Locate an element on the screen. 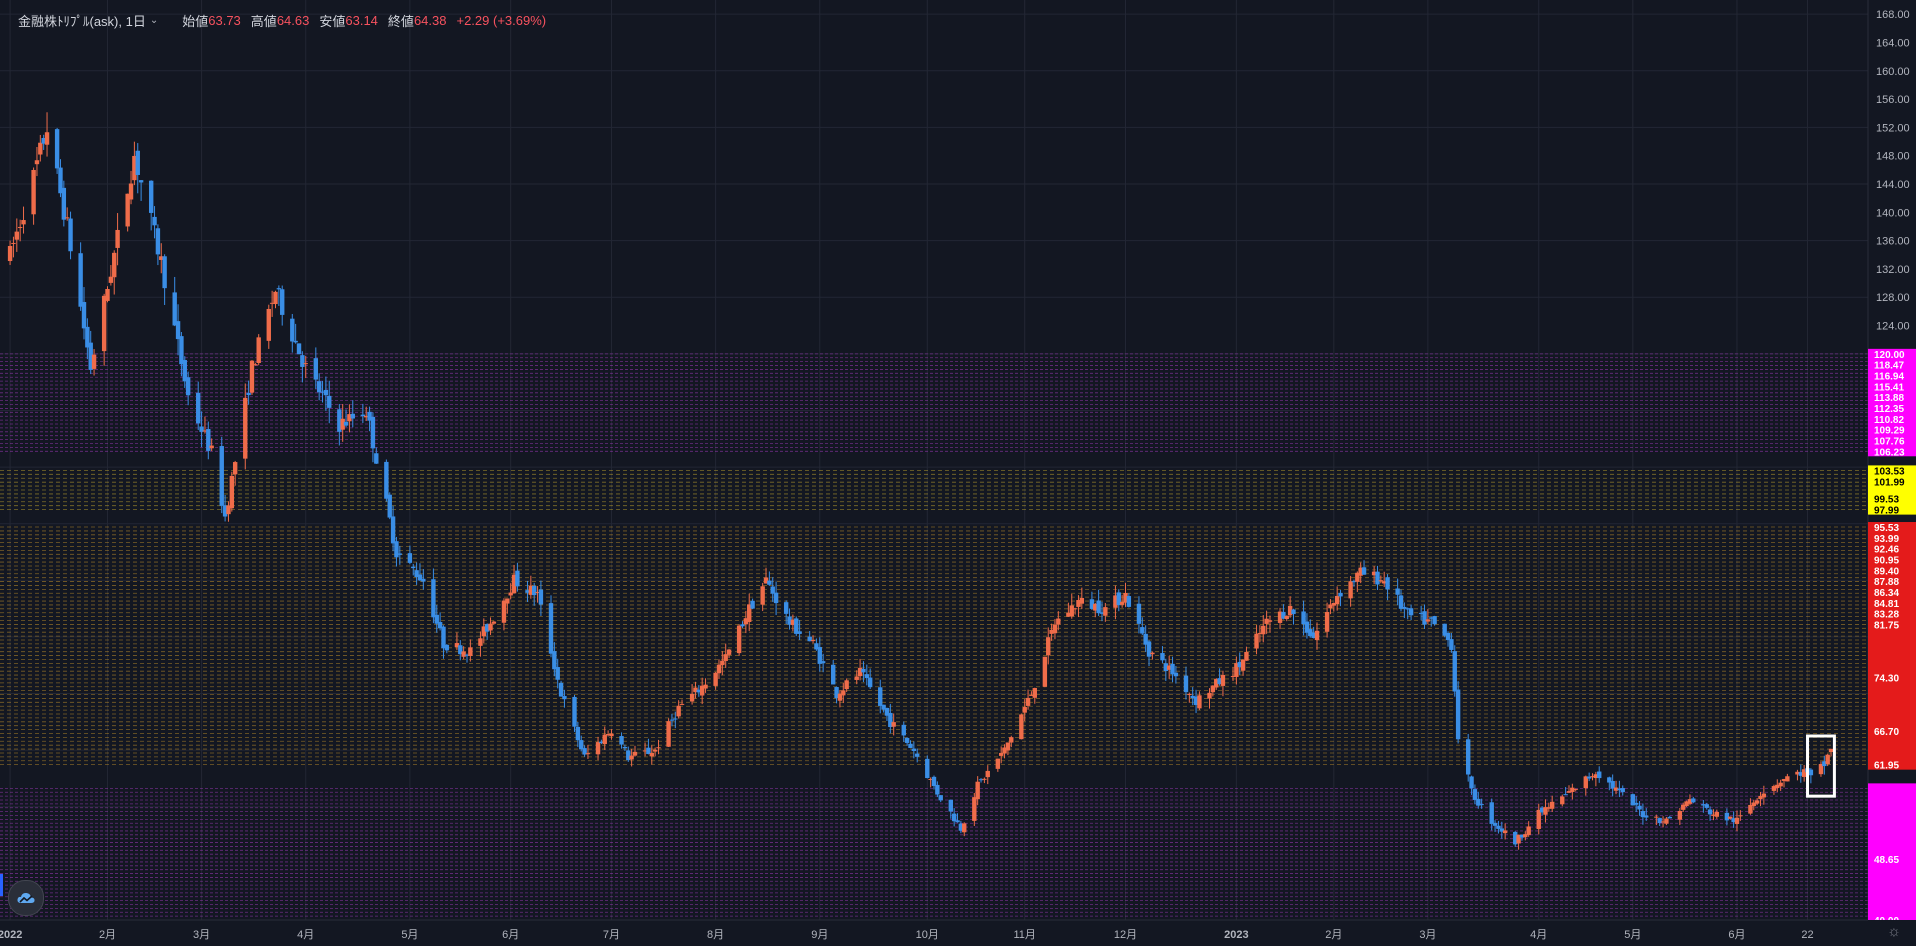 The width and height of the screenshot is (1916, 946). price-scale-label: 103.53 is located at coordinates (1889, 471).